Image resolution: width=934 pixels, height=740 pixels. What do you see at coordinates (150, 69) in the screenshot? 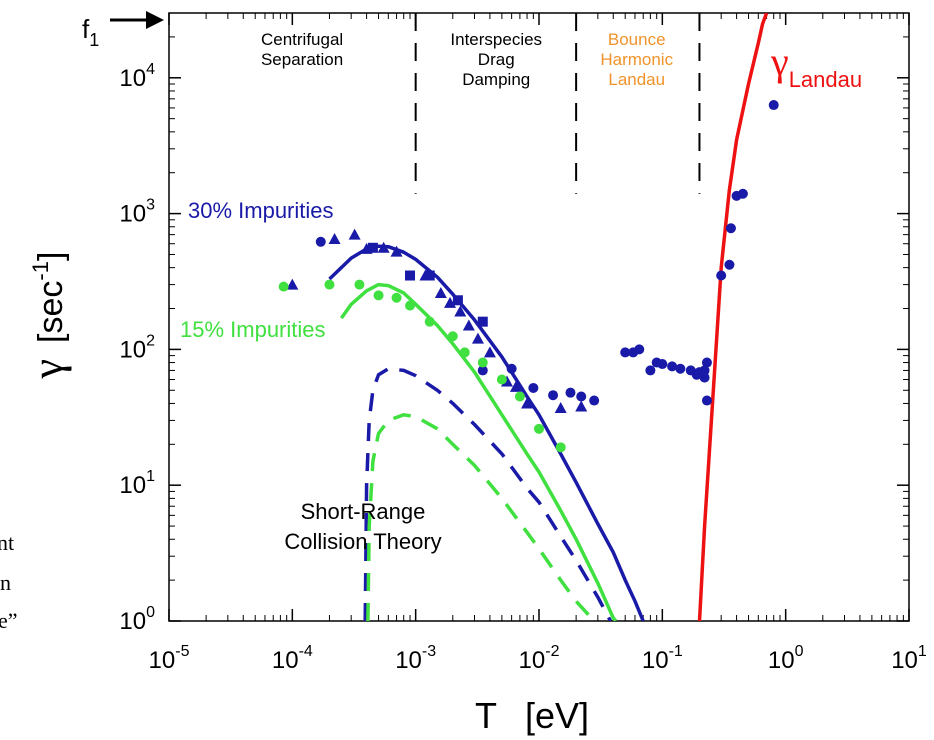
I see `y-tick-exp: 4` at bounding box center [150, 69].